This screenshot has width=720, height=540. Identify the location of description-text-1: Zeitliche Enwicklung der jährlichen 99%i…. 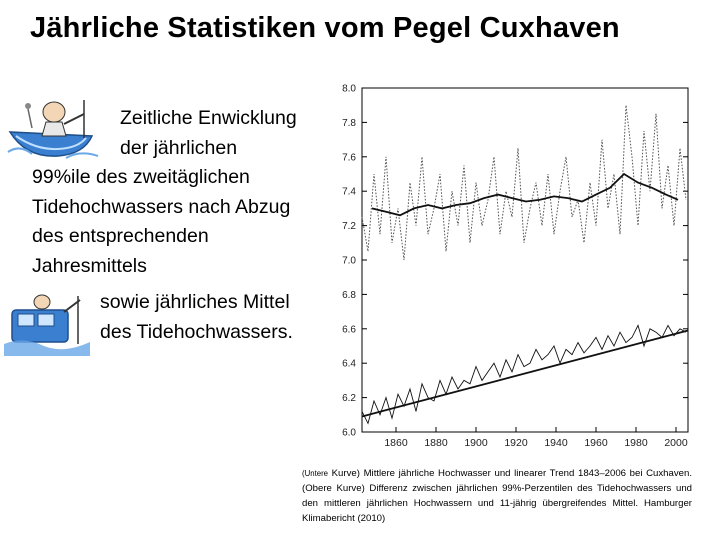
(182, 192).